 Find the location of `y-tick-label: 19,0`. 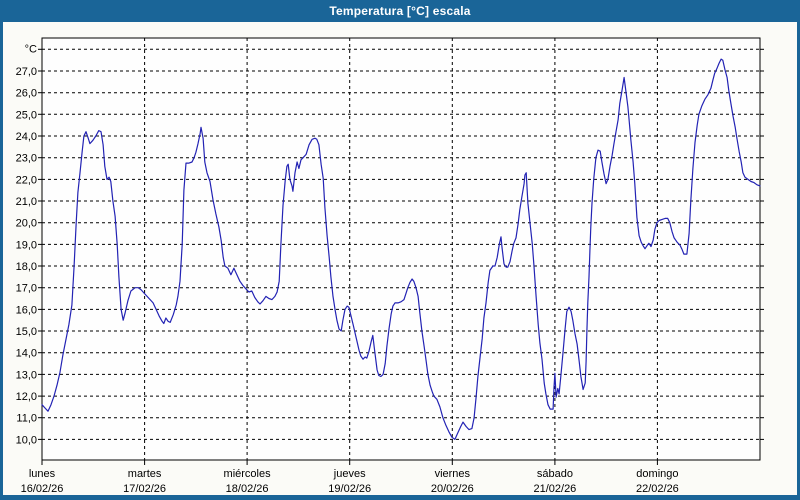

y-tick-label: 19,0 is located at coordinates (26, 245).